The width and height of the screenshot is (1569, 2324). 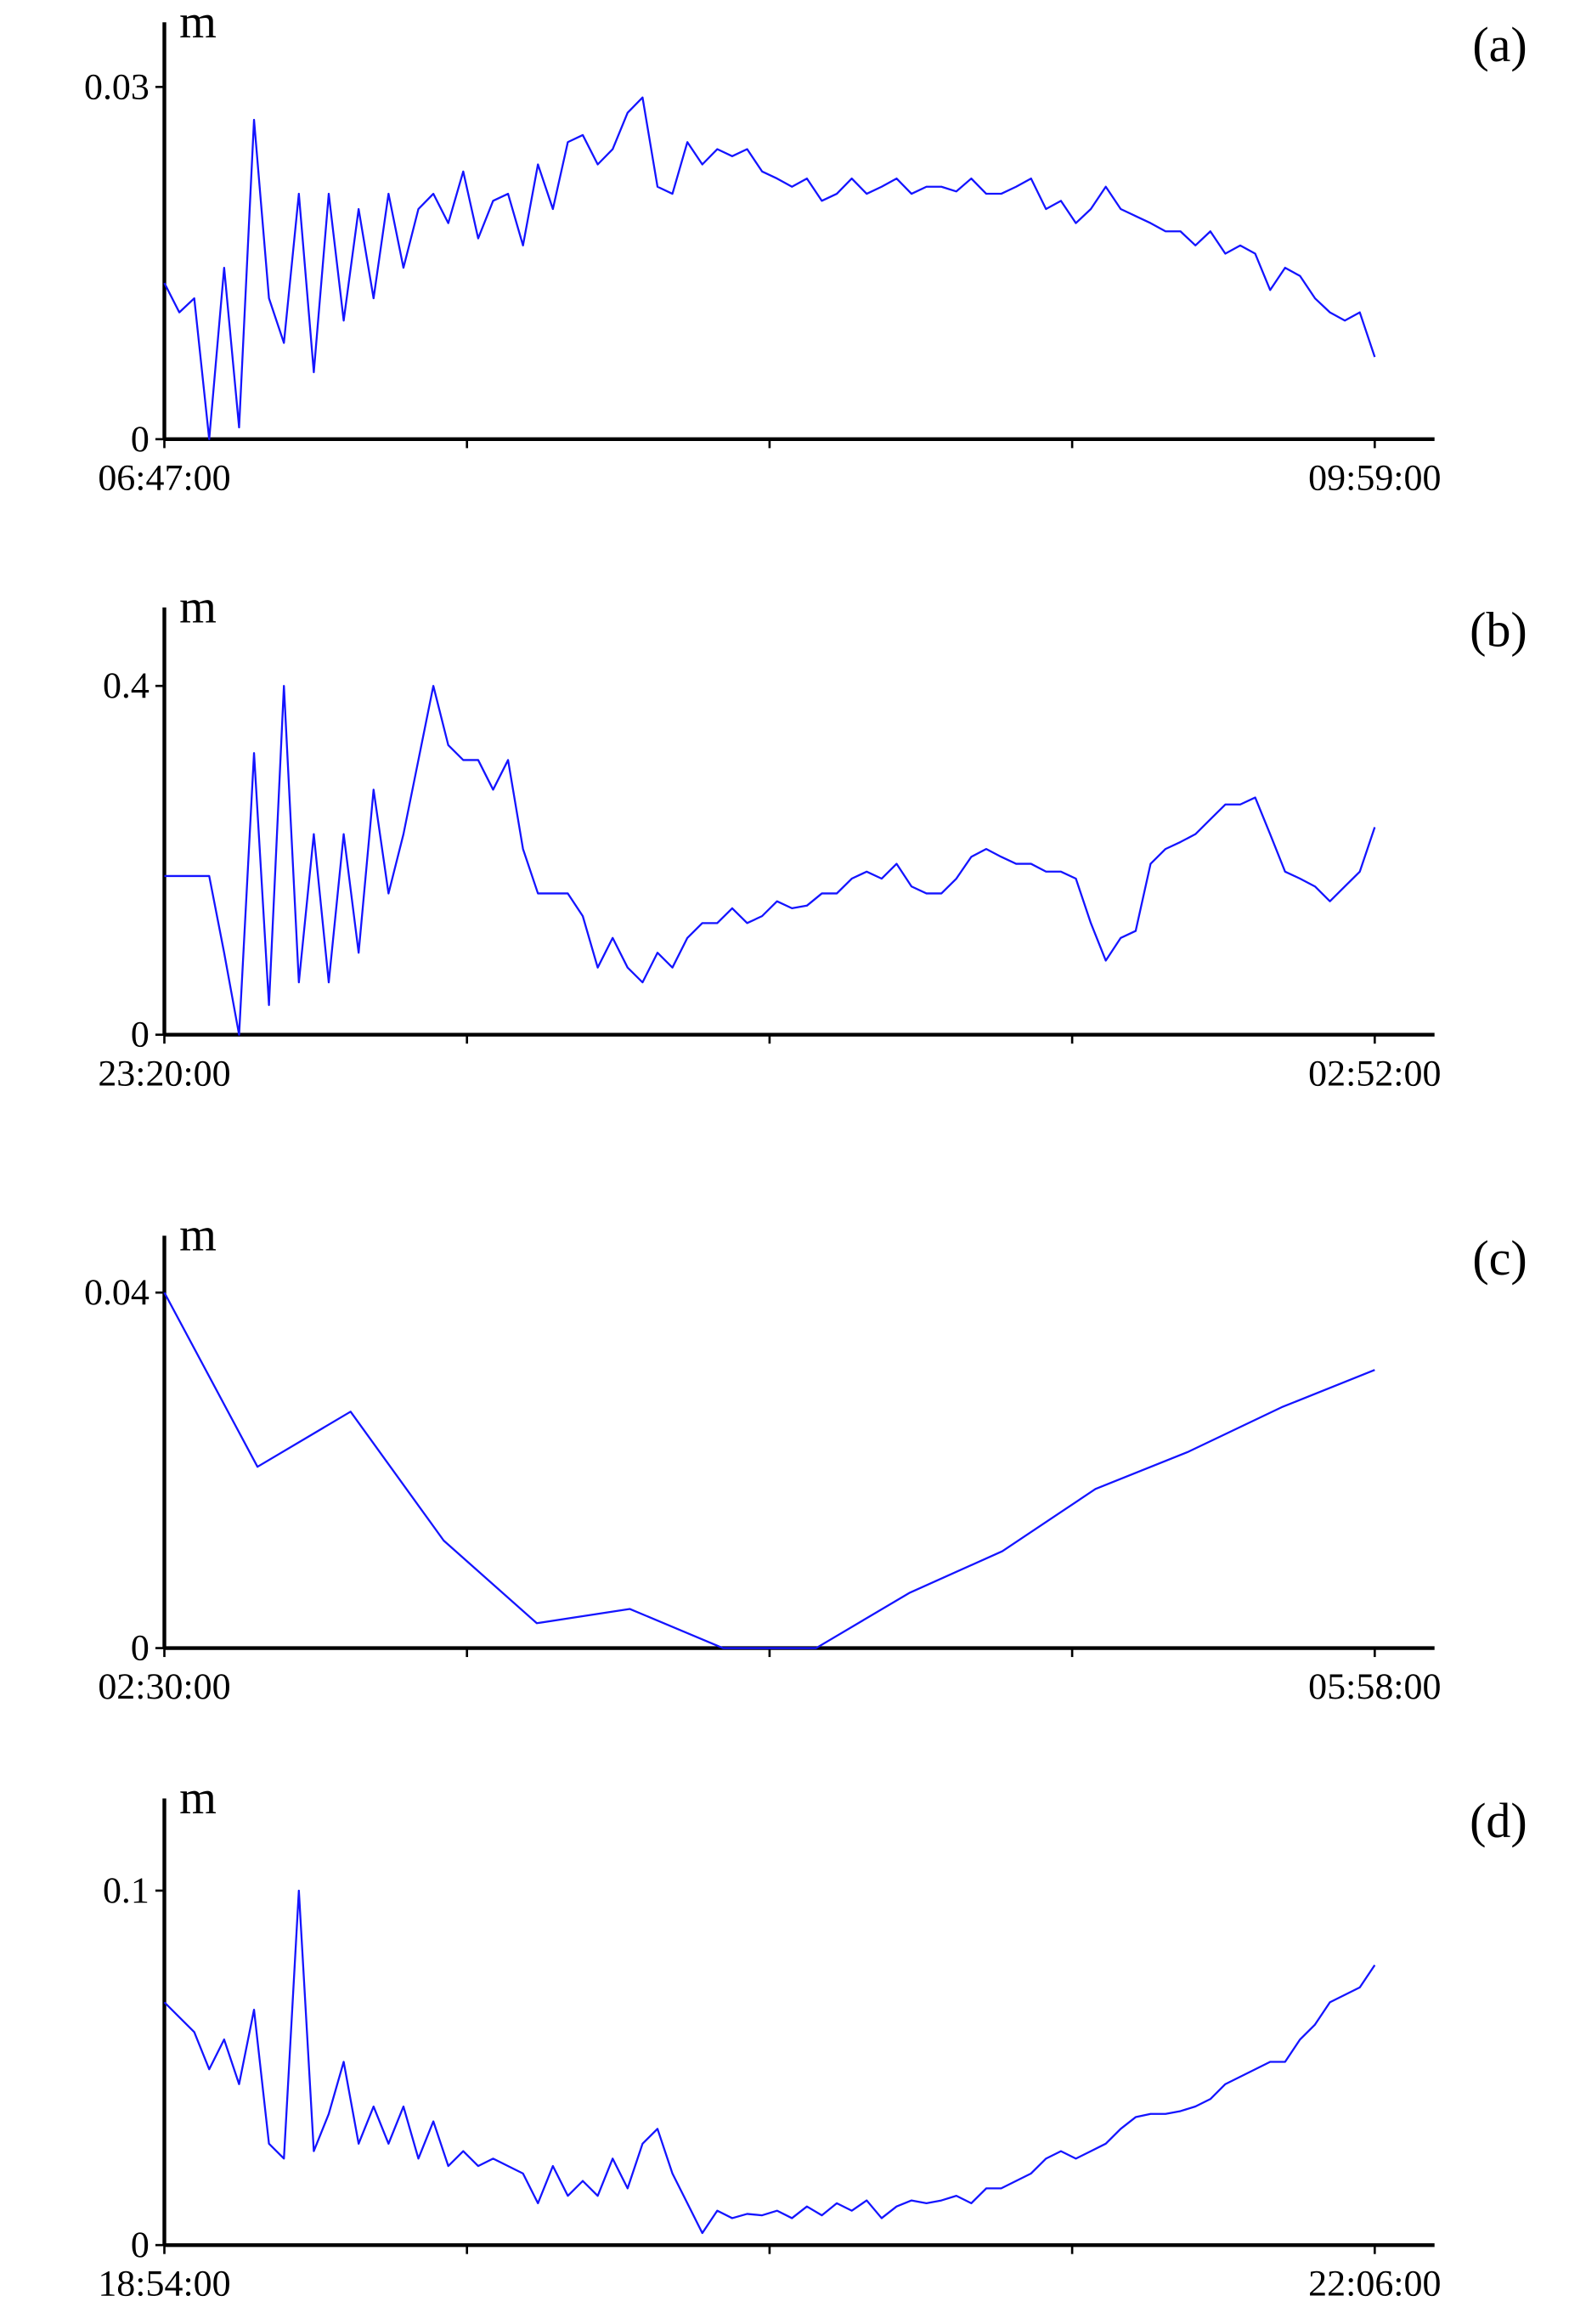 I want to click on x-tick-label: 05:58:00, so click(x=1374, y=1686).